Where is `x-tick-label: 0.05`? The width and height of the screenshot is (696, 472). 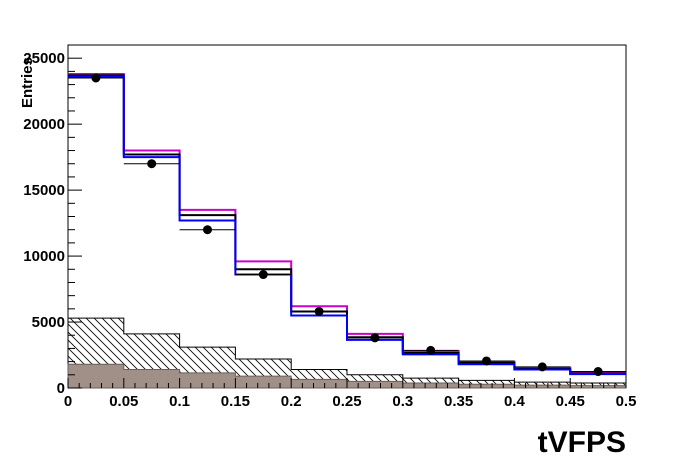 x-tick-label: 0.05 is located at coordinates (123, 401).